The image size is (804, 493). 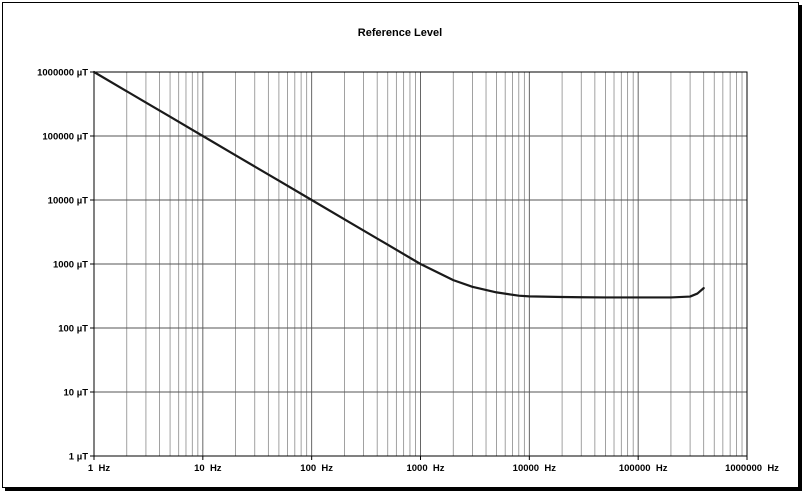 What do you see at coordinates (752, 468) in the screenshot?
I see `x-tick-label: 1000000 Hz` at bounding box center [752, 468].